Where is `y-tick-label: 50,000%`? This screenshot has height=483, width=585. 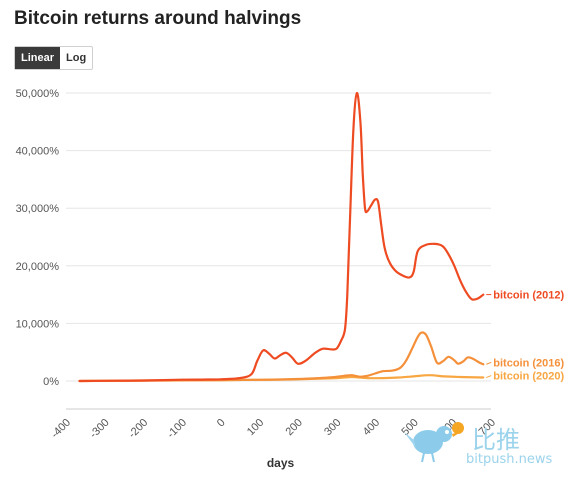
y-tick-label: 50,000% is located at coordinates (38, 94).